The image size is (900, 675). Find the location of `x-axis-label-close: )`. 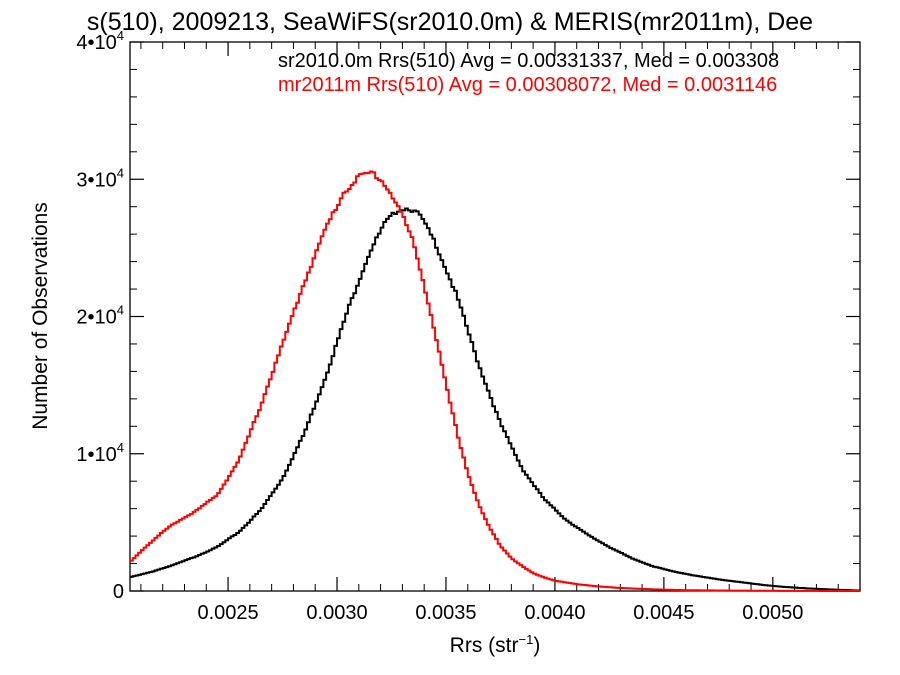

x-axis-label-close: ) is located at coordinates (536, 645).